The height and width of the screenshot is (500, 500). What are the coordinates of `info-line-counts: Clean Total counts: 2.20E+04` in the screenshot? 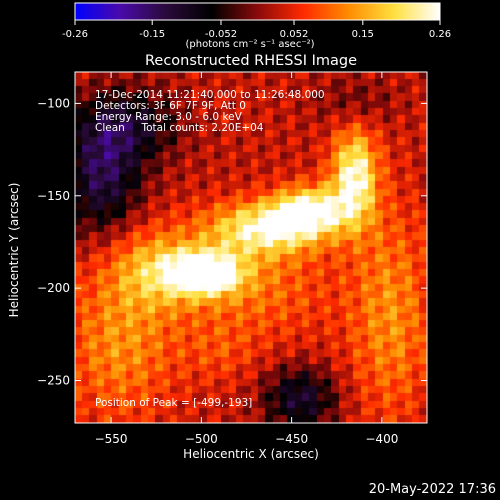 It's located at (179, 128).